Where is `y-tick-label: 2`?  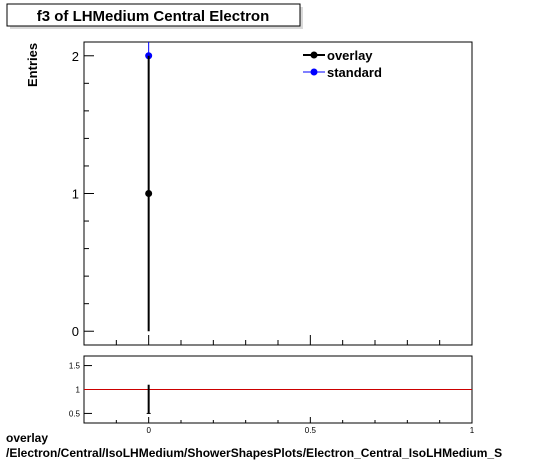 y-tick-label: 2 is located at coordinates (75, 56).